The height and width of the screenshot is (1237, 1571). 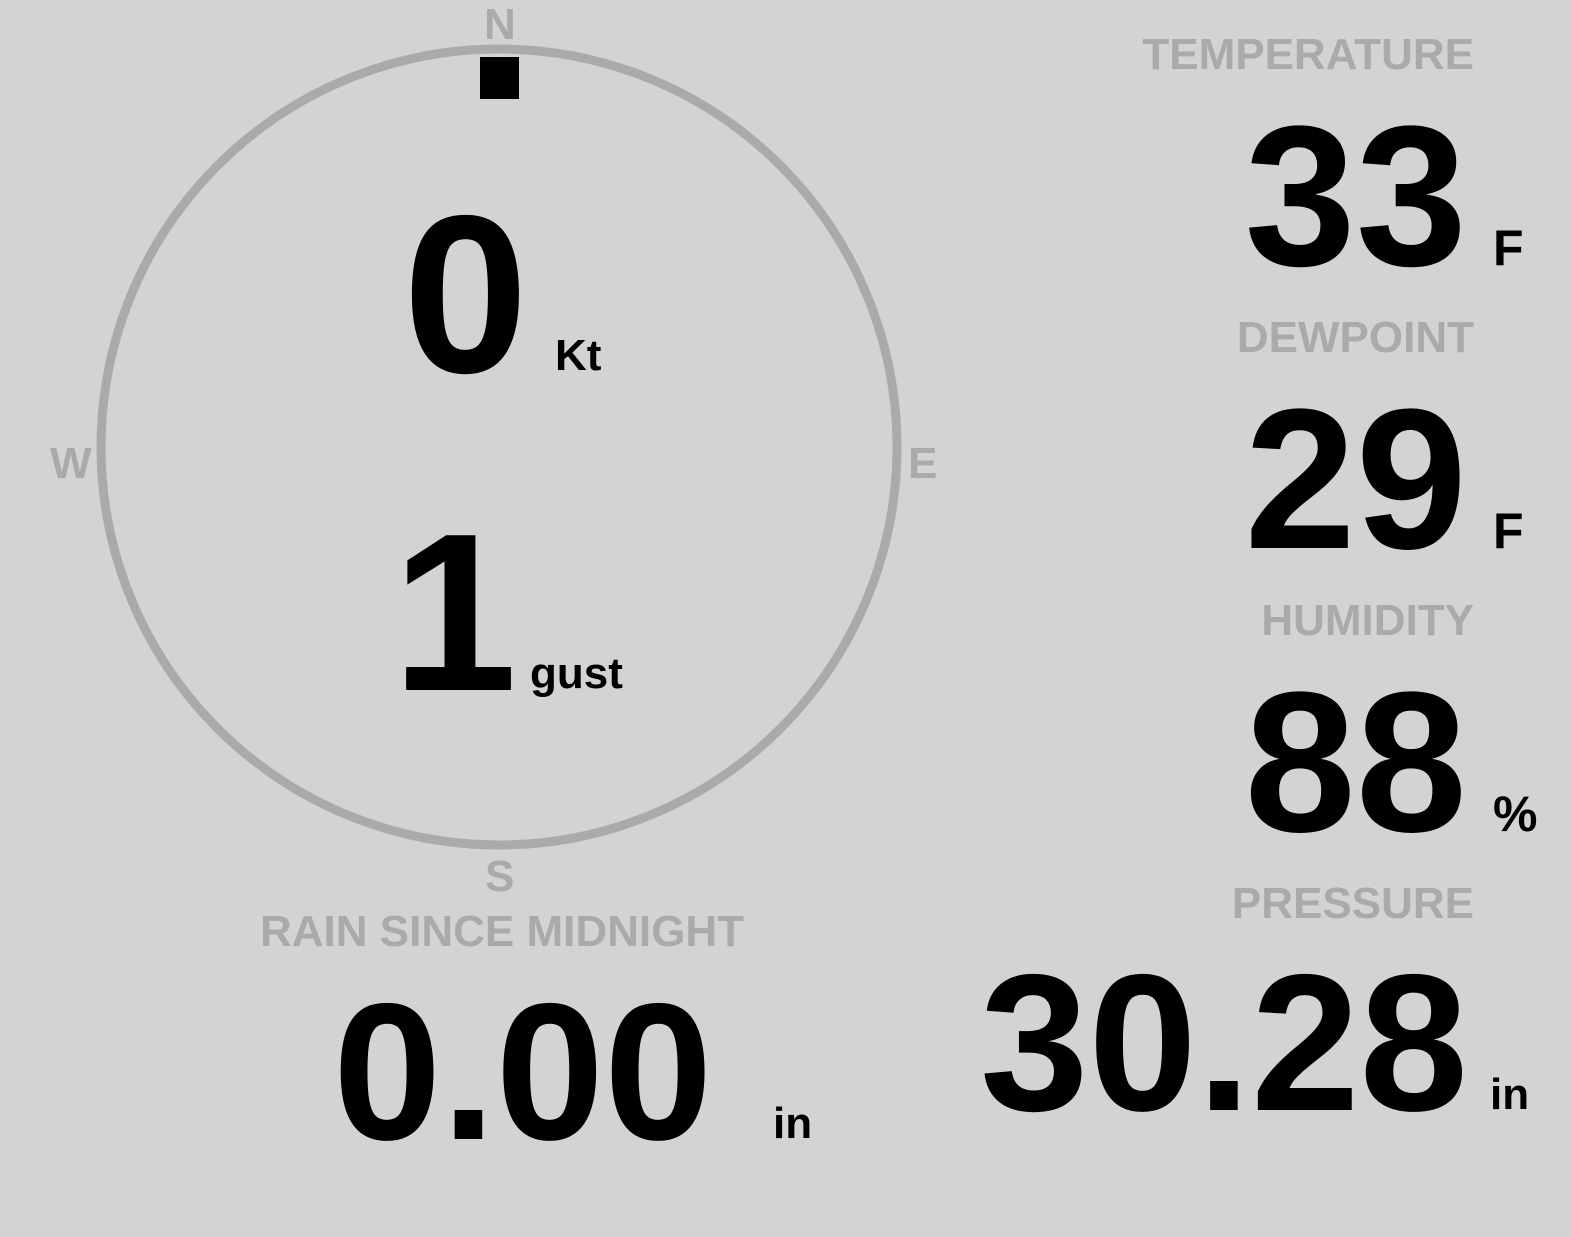 What do you see at coordinates (499, 78) in the screenshot?
I see `wind-direction-marker` at bounding box center [499, 78].